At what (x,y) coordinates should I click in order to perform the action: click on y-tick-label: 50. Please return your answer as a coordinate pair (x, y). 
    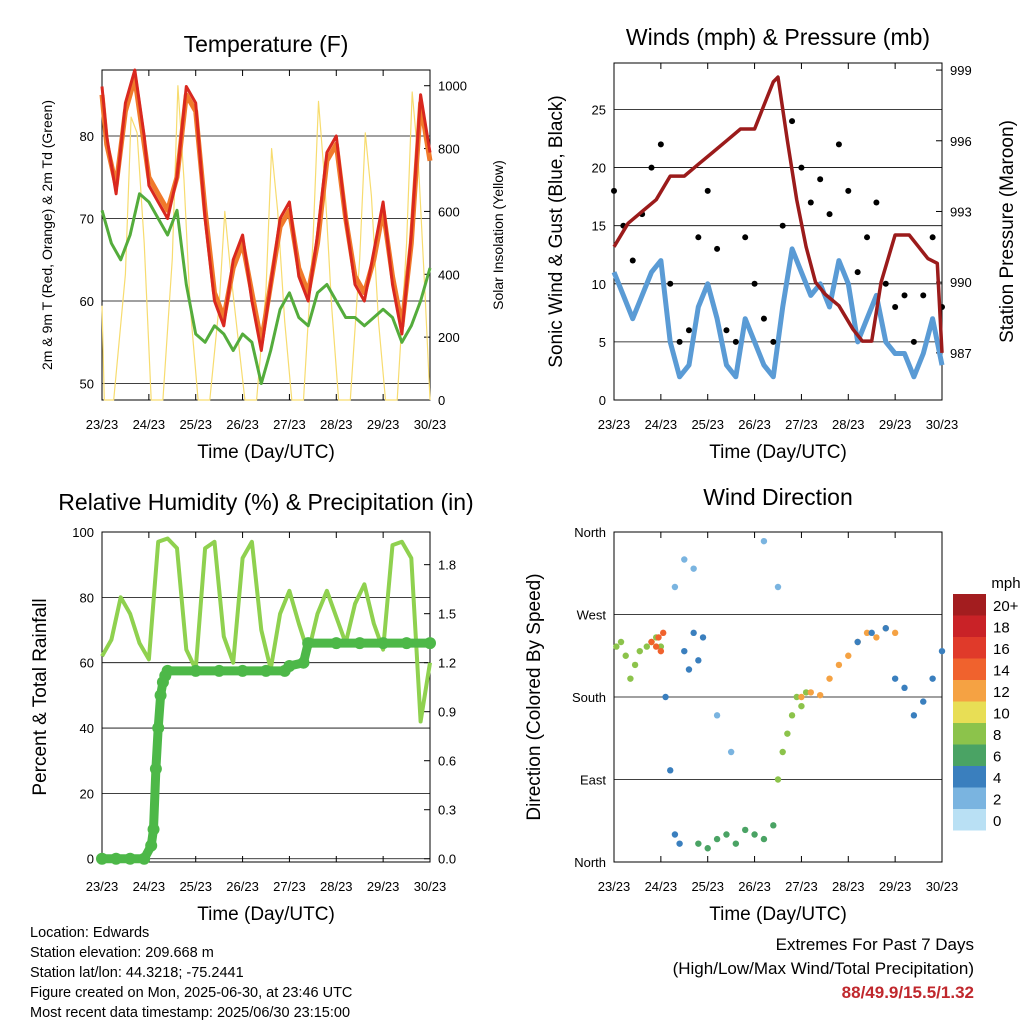
    Looking at the image, I should click on (87, 384).